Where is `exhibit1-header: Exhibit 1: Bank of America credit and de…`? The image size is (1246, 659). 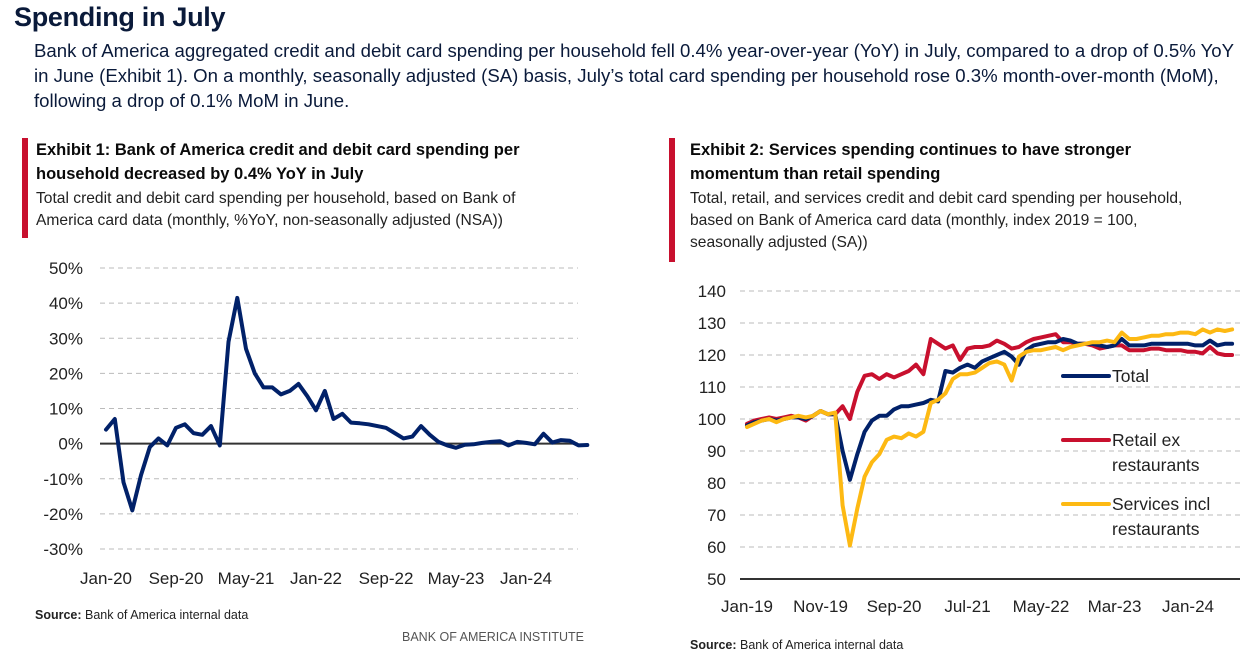 exhibit1-header: Exhibit 1: Bank of America credit and de… is located at coordinates (322, 188).